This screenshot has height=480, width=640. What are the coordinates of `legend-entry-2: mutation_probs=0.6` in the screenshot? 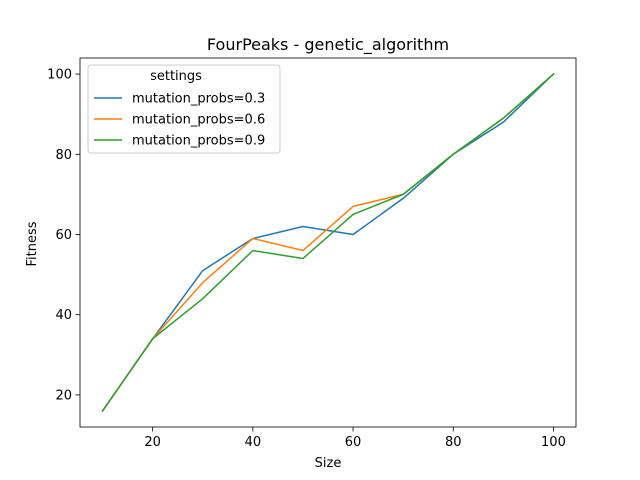 It's located at (198, 120).